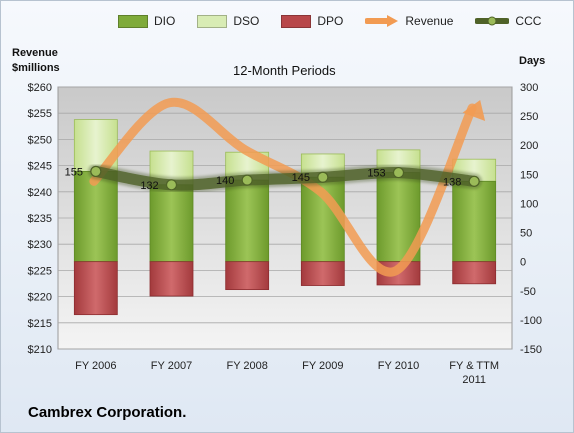  I want to click on y-left-tick-label: $215, so click(40, 324).